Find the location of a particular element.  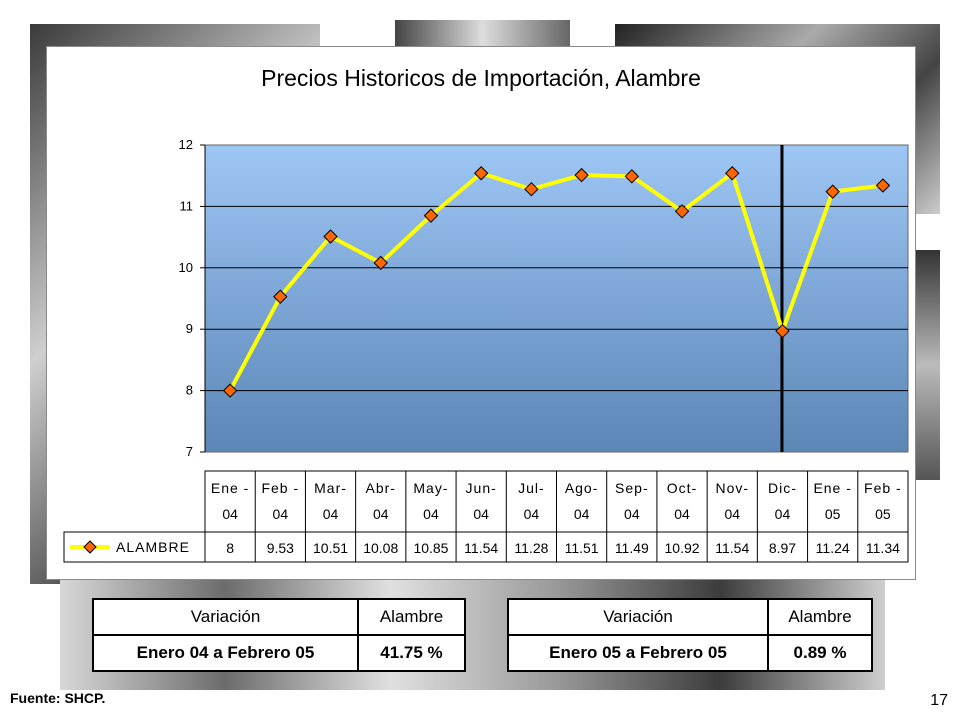

y-tick-label: 8 is located at coordinates (189, 390).